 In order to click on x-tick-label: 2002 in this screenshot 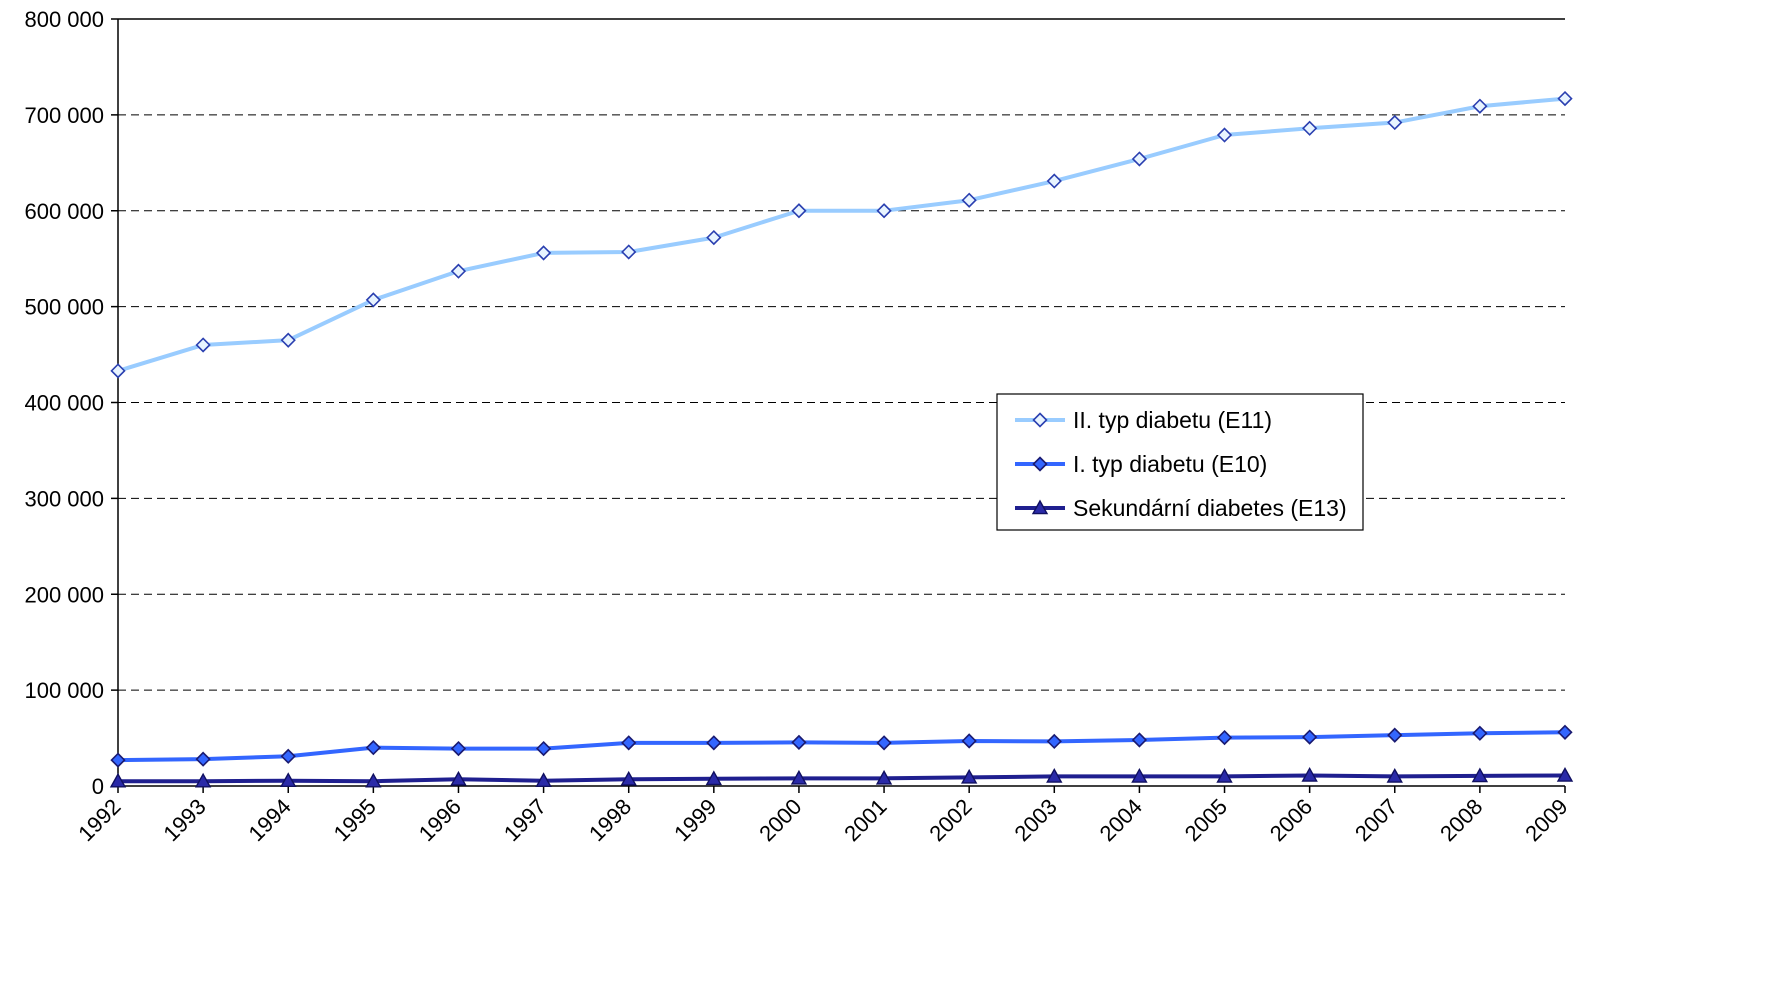, I will do `click(950, 820)`.